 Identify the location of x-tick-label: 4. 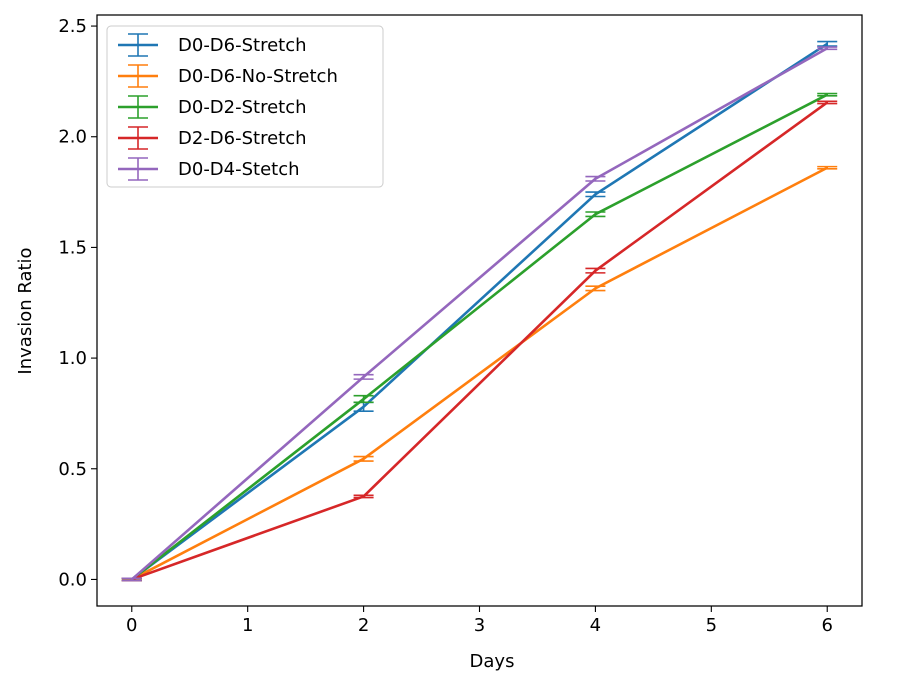
(595, 625).